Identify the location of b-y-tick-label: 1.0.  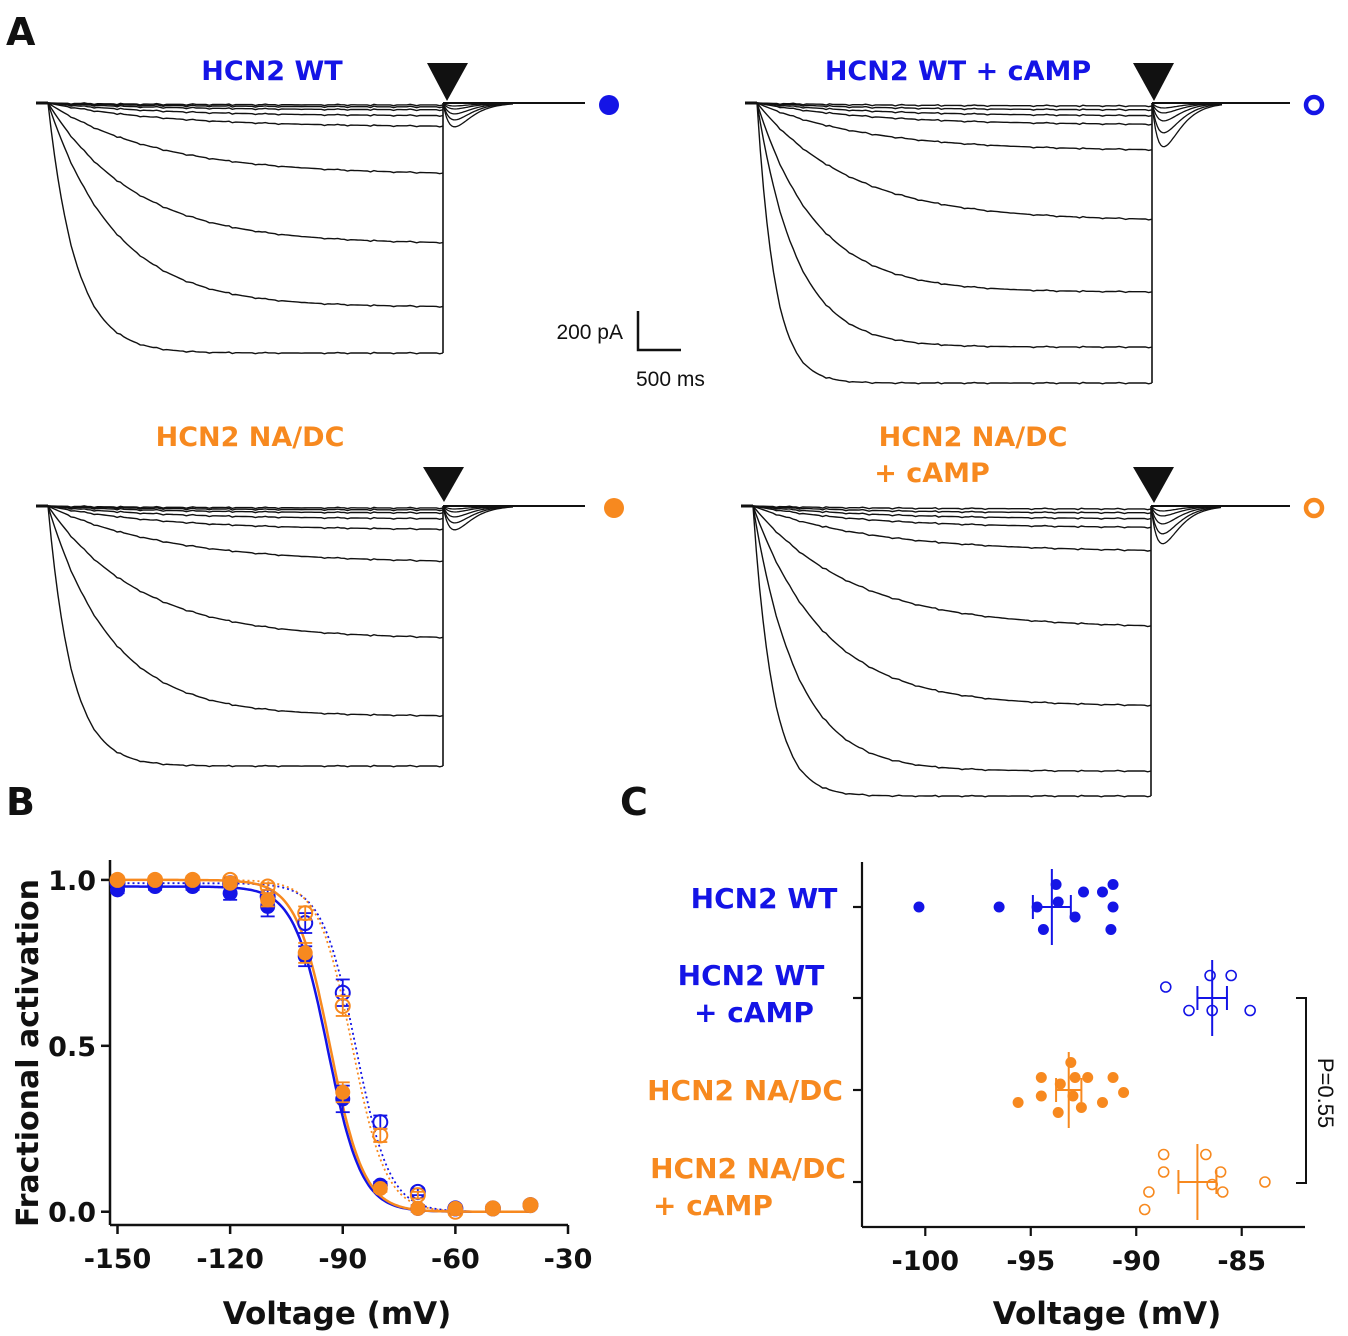
(72, 881).